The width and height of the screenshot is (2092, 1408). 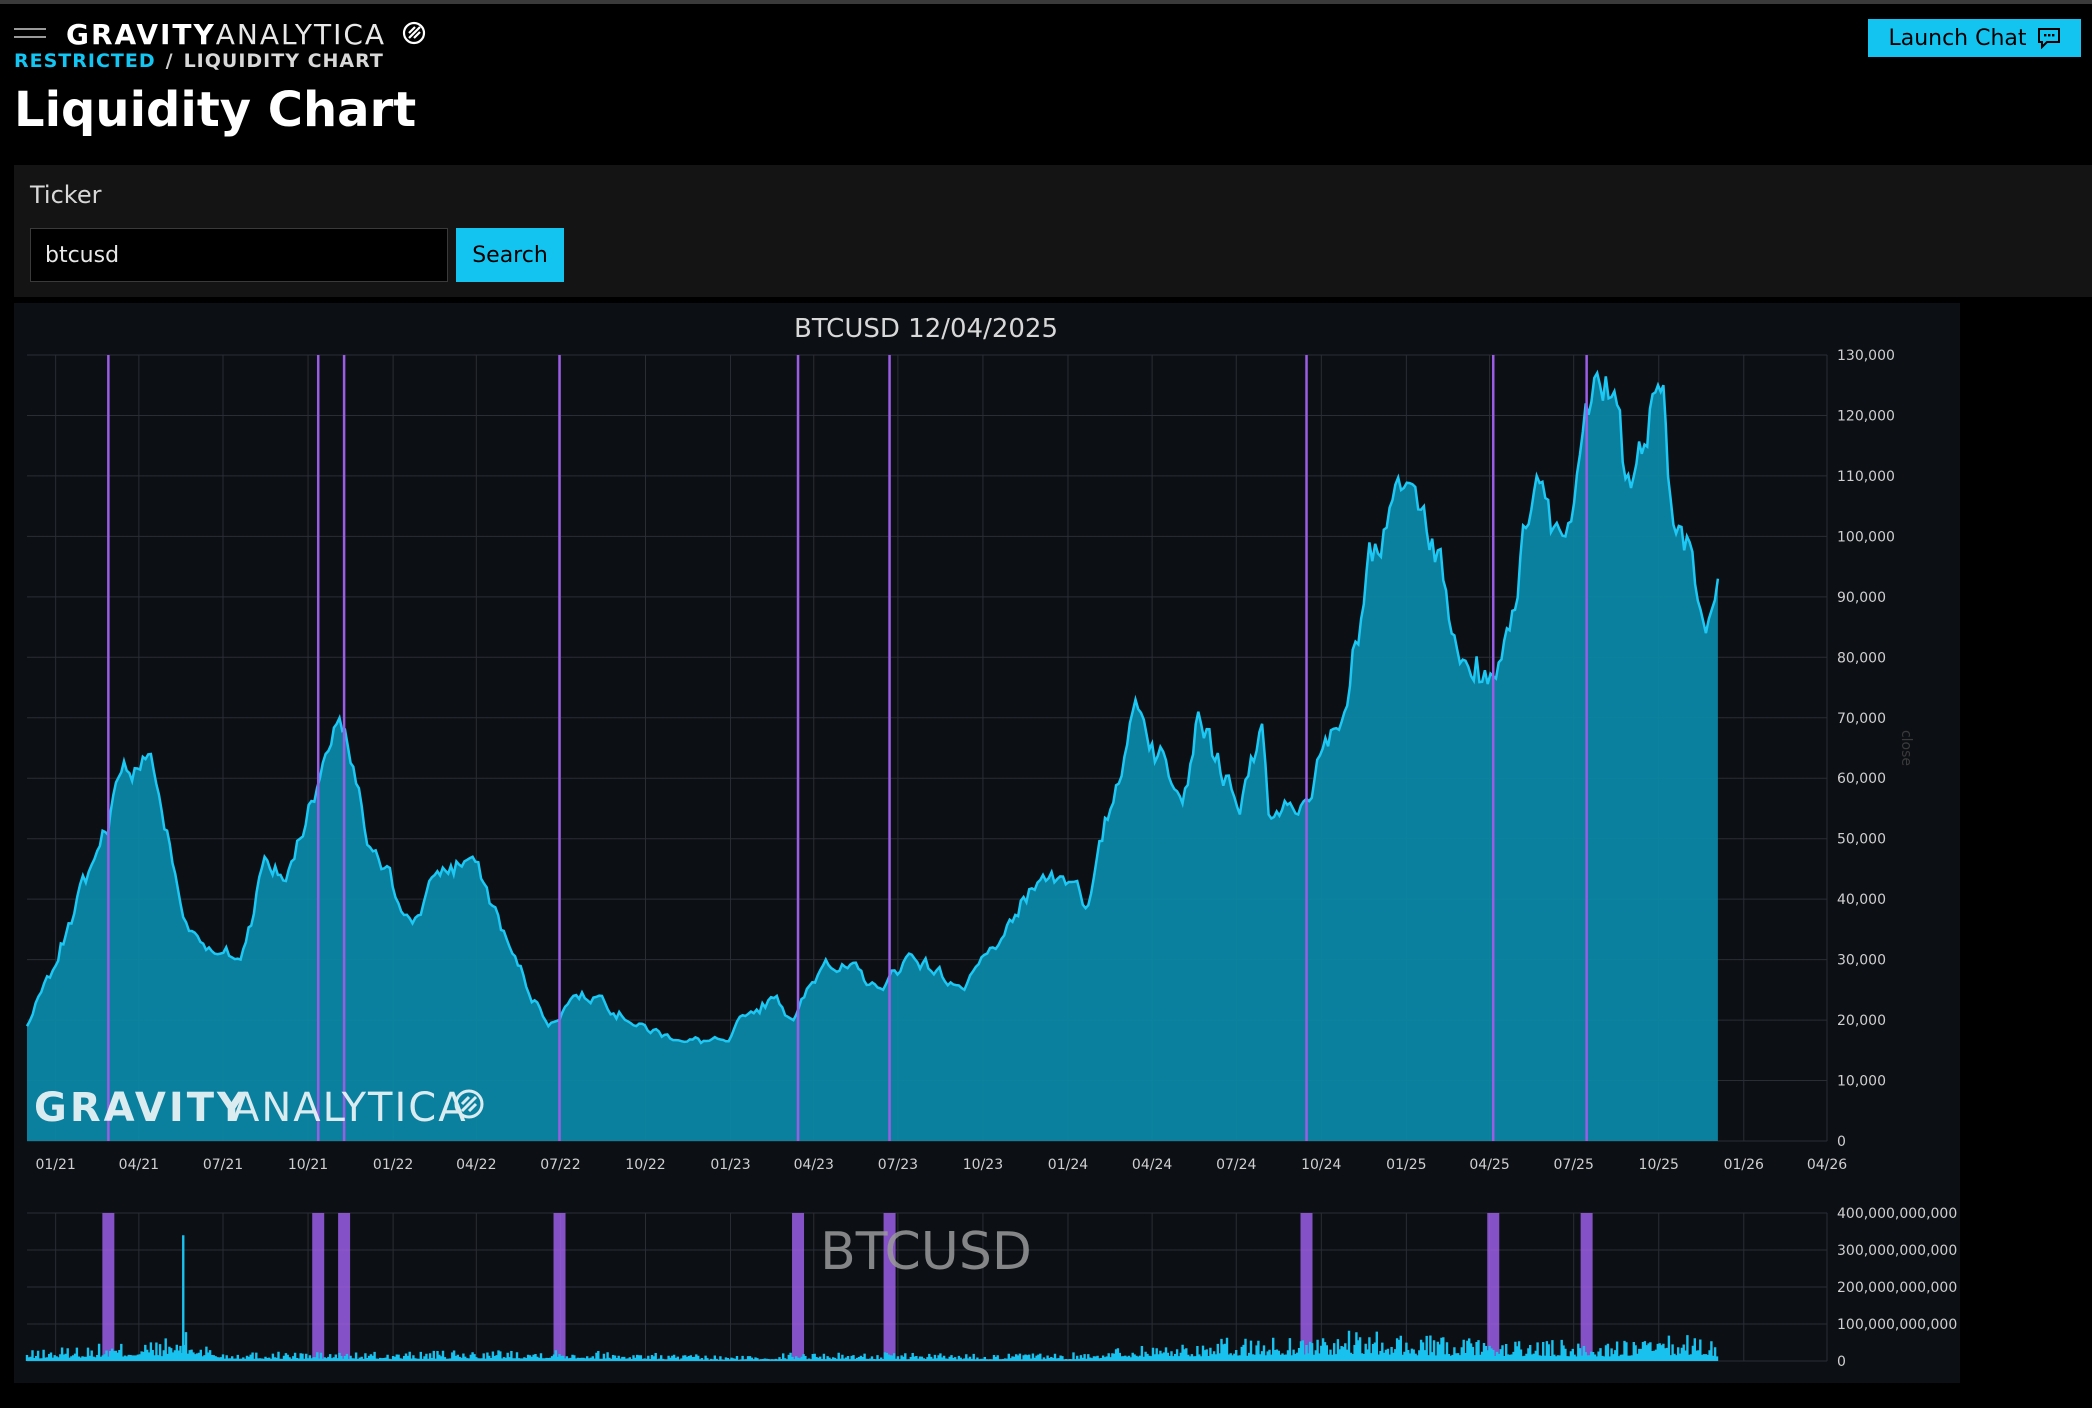 I want to click on watermark-light: ANALYTICA, so click(x=350, y=1108).